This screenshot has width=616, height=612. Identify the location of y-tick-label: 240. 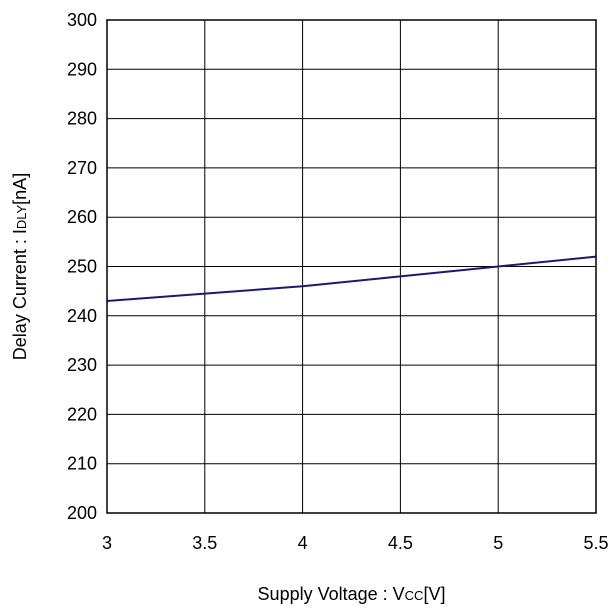
(82, 316).